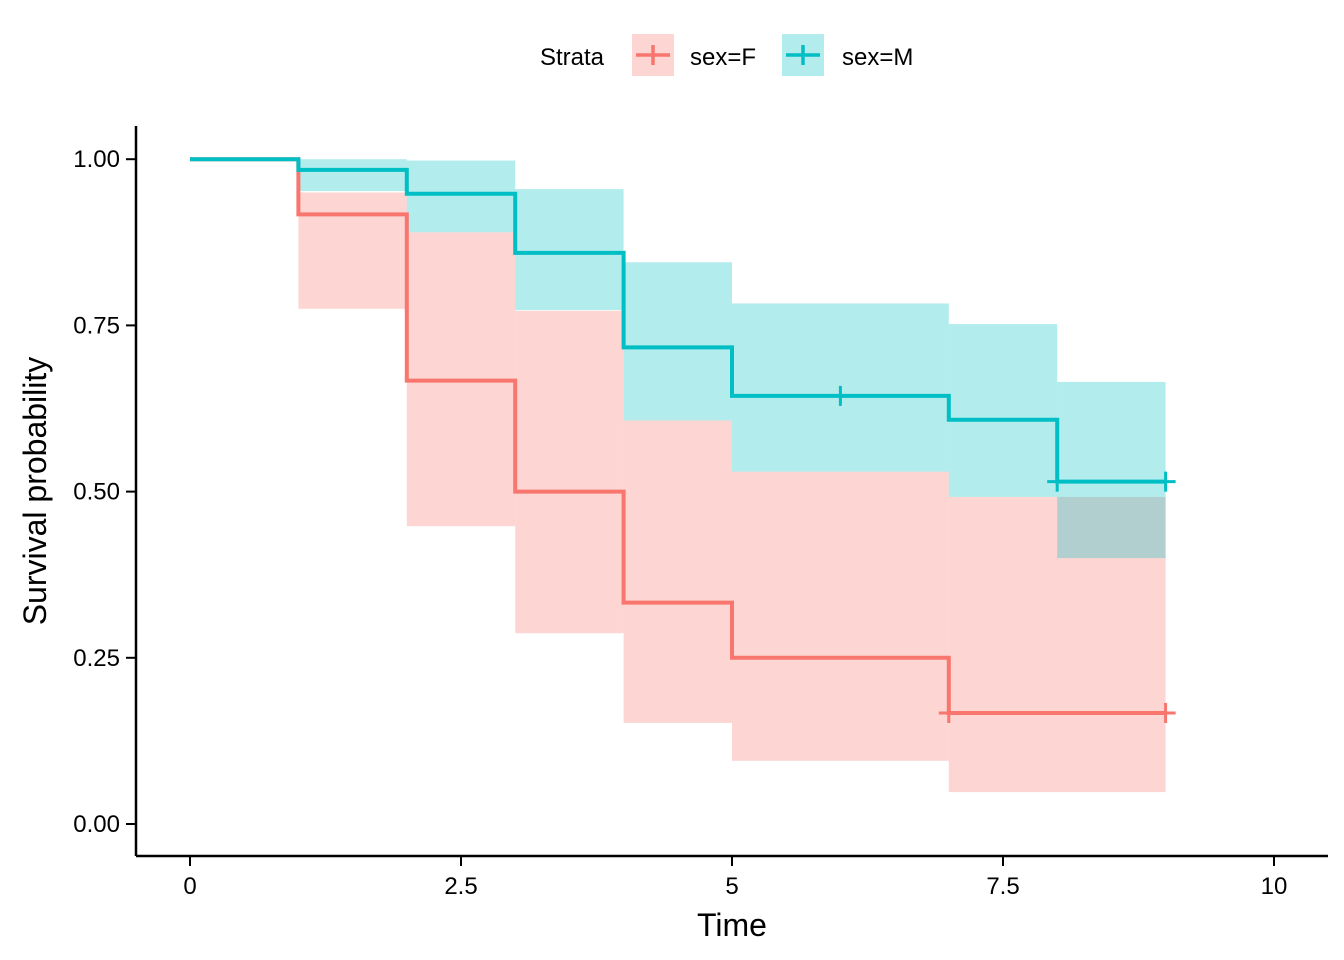 Image resolution: width=1344 pixels, height=960 pixels. Describe the element at coordinates (1274, 886) in the screenshot. I see `x-tick-label: 10` at that location.